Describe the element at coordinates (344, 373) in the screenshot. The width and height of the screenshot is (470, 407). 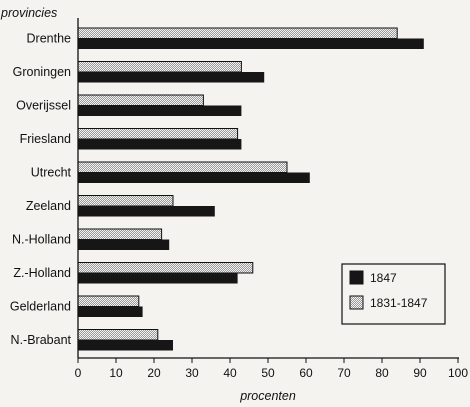
I see `x-tick-label-70: 70` at that location.